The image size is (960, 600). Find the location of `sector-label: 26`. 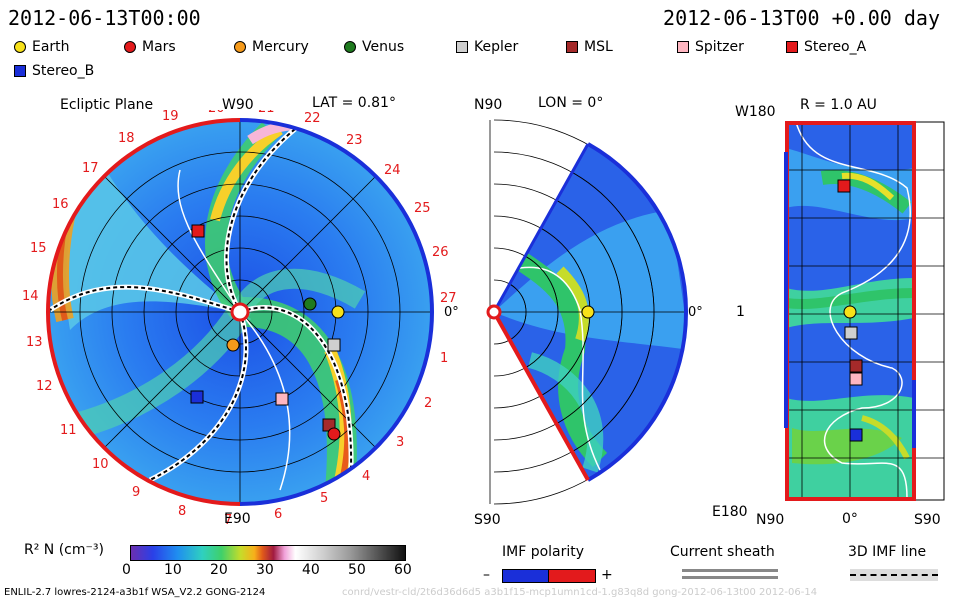

sector-label: 26 is located at coordinates (440, 252).